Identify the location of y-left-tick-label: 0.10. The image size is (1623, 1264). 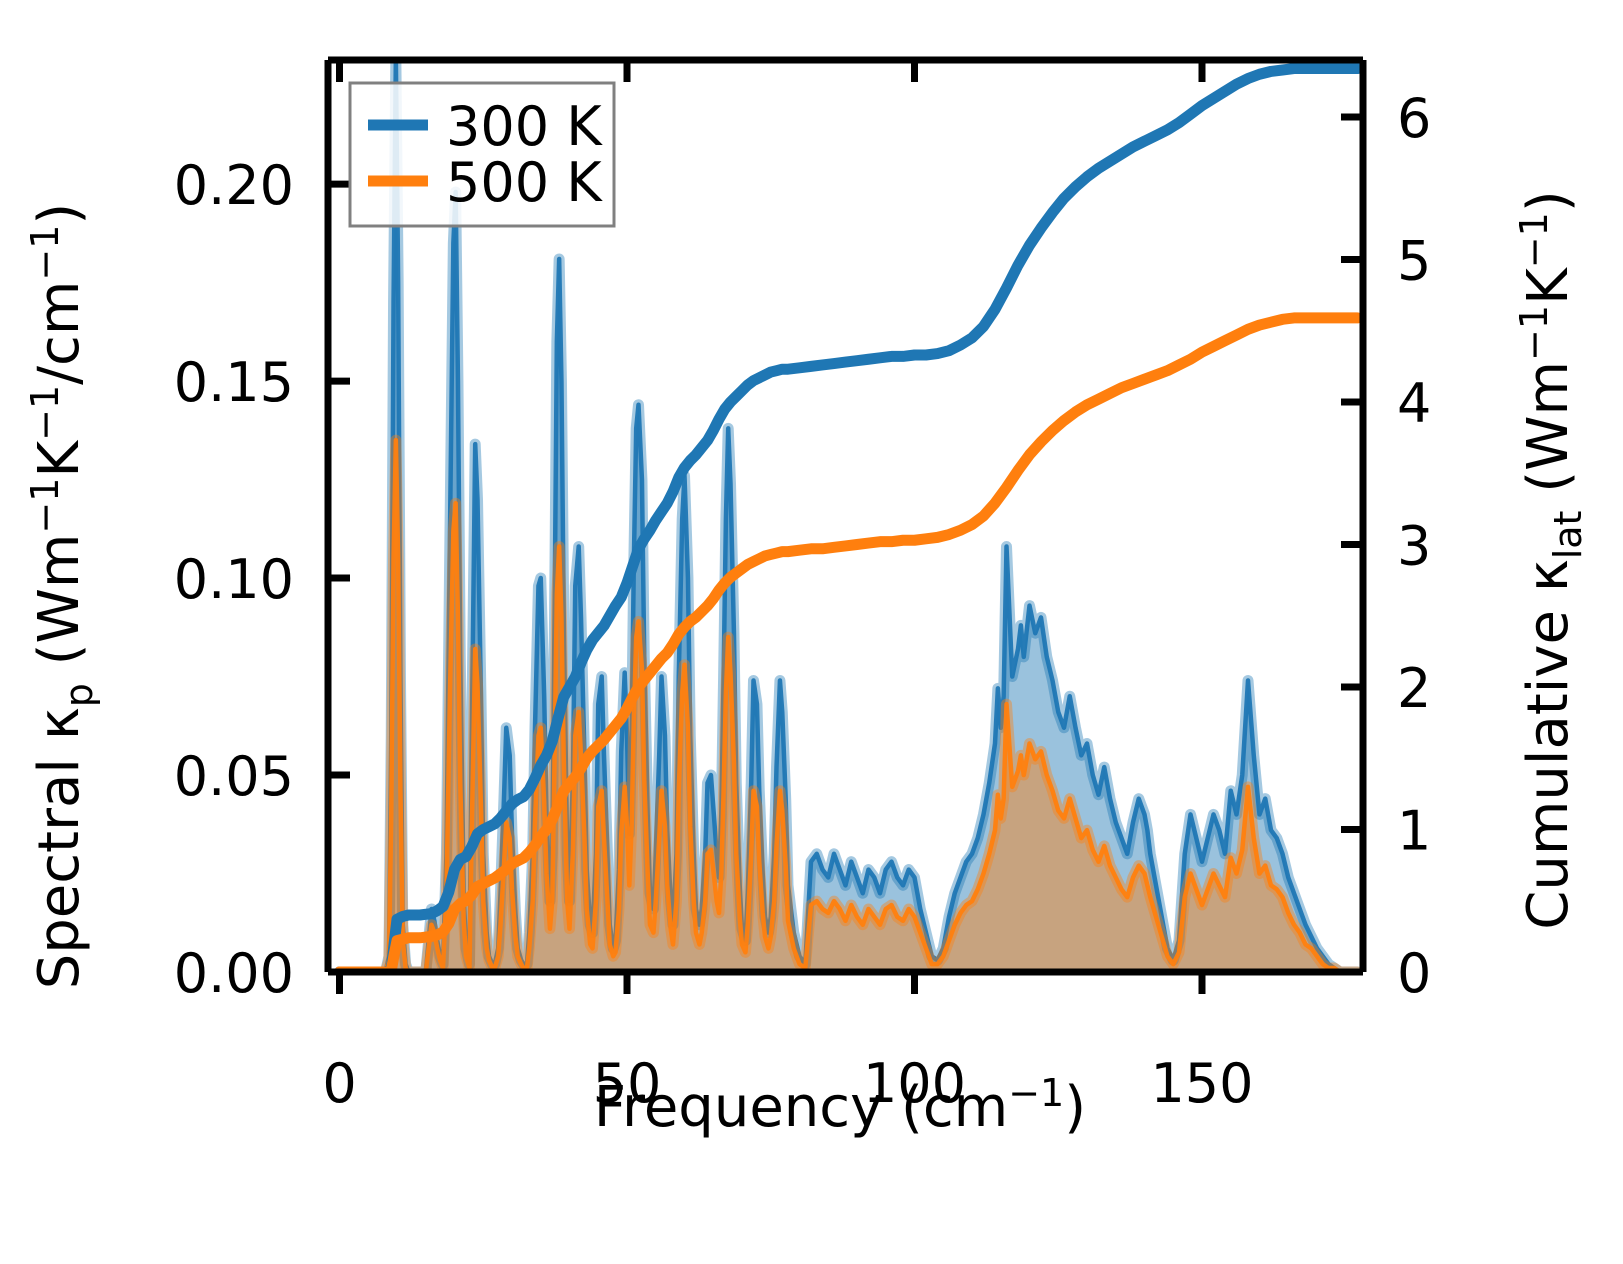
(234, 579).